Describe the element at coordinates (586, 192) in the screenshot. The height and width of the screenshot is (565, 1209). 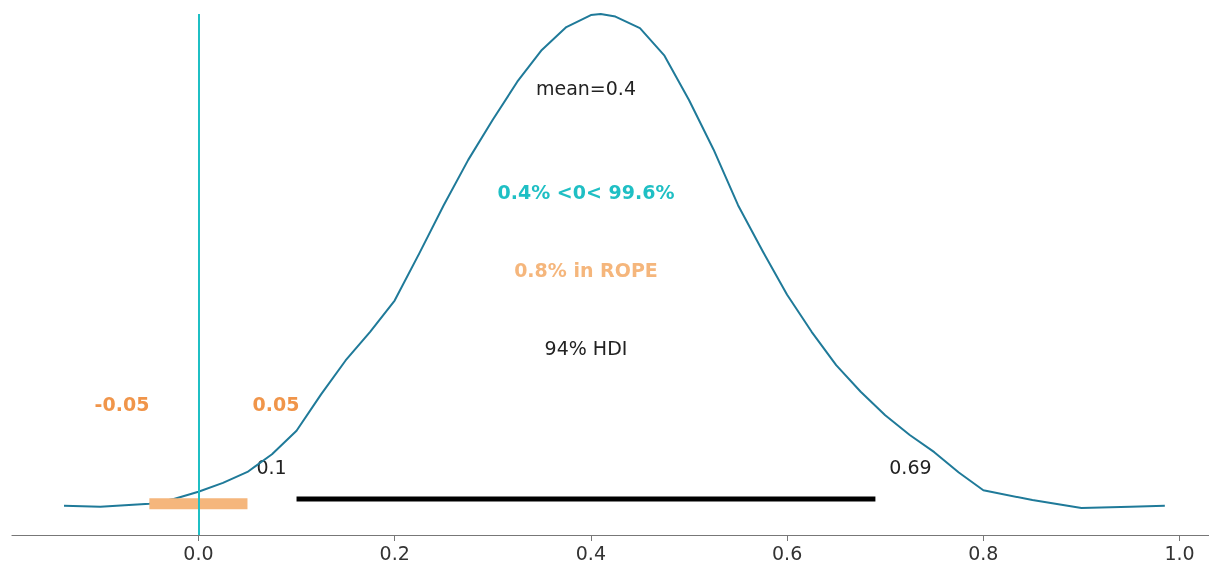
I see `ref-line-label: 0.4% <0< 99.6%` at that location.